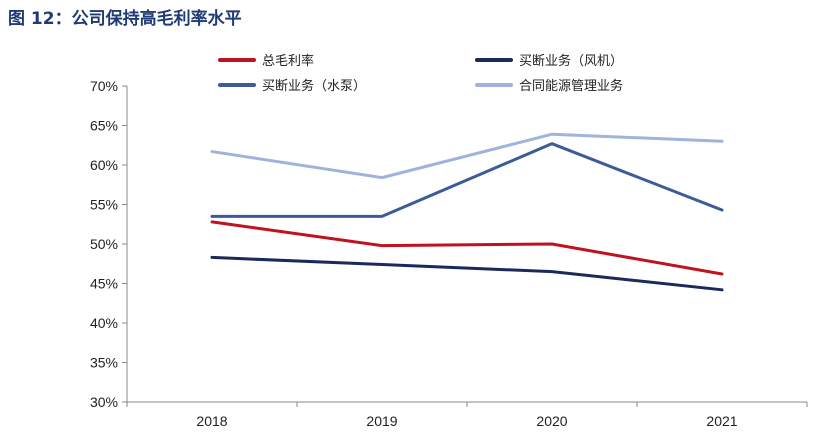 Image resolution: width=830 pixels, height=439 pixels. I want to click on y-tick-label: 60%, so click(104, 165).